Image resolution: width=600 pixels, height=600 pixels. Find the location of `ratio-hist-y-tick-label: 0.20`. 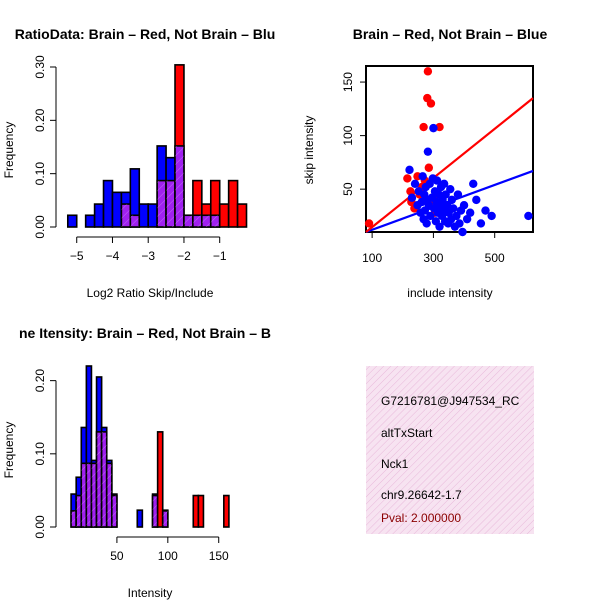

ratio-hist-y-tick-label: 0.20 is located at coordinates (40, 120).